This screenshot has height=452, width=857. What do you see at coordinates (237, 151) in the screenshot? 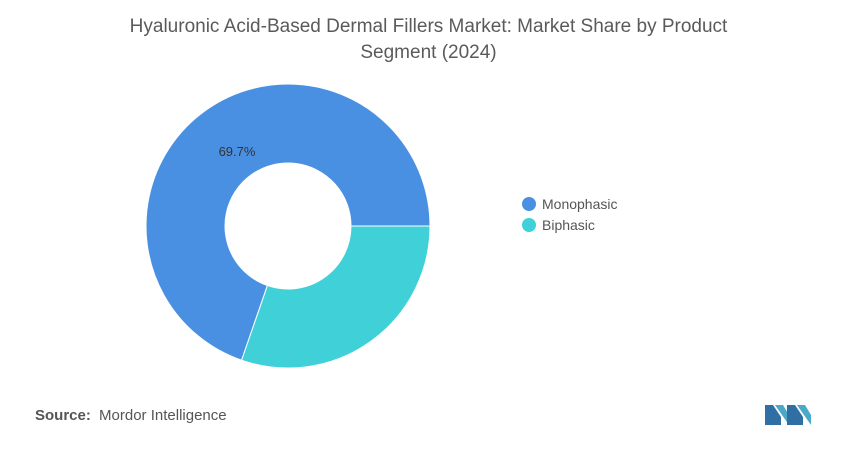
I see `data-label-monophasic: 69.7%` at bounding box center [237, 151].